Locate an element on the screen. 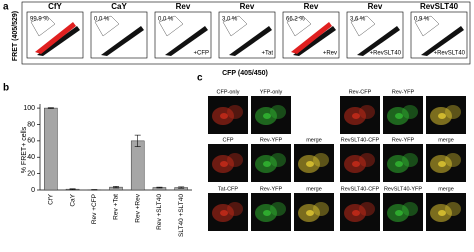 The width and height of the screenshot is (474, 252). plot-title: RevSLT40 is located at coordinates (439, 6).